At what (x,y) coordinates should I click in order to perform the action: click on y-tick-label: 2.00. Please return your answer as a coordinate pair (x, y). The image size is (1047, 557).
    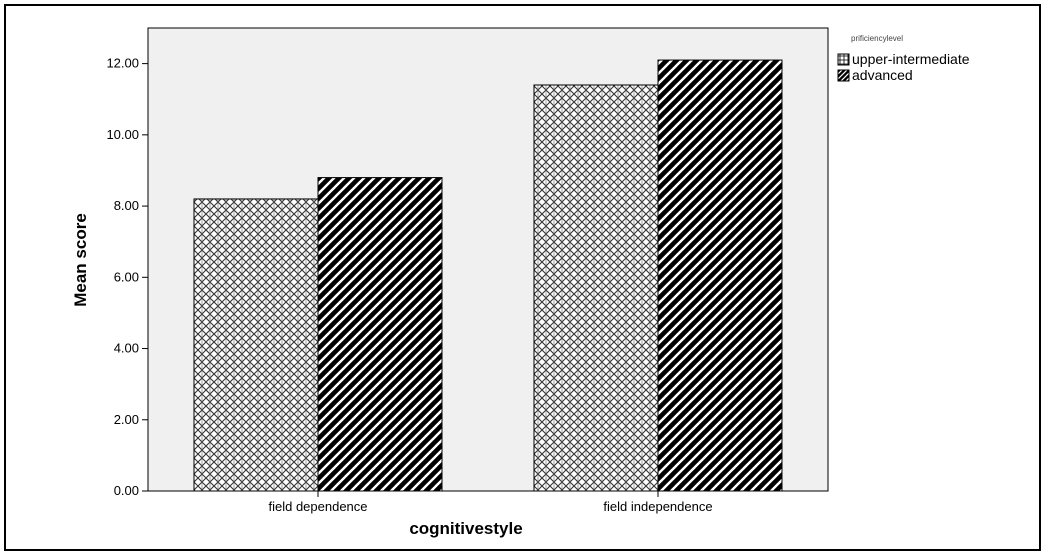
    Looking at the image, I should click on (126, 419).